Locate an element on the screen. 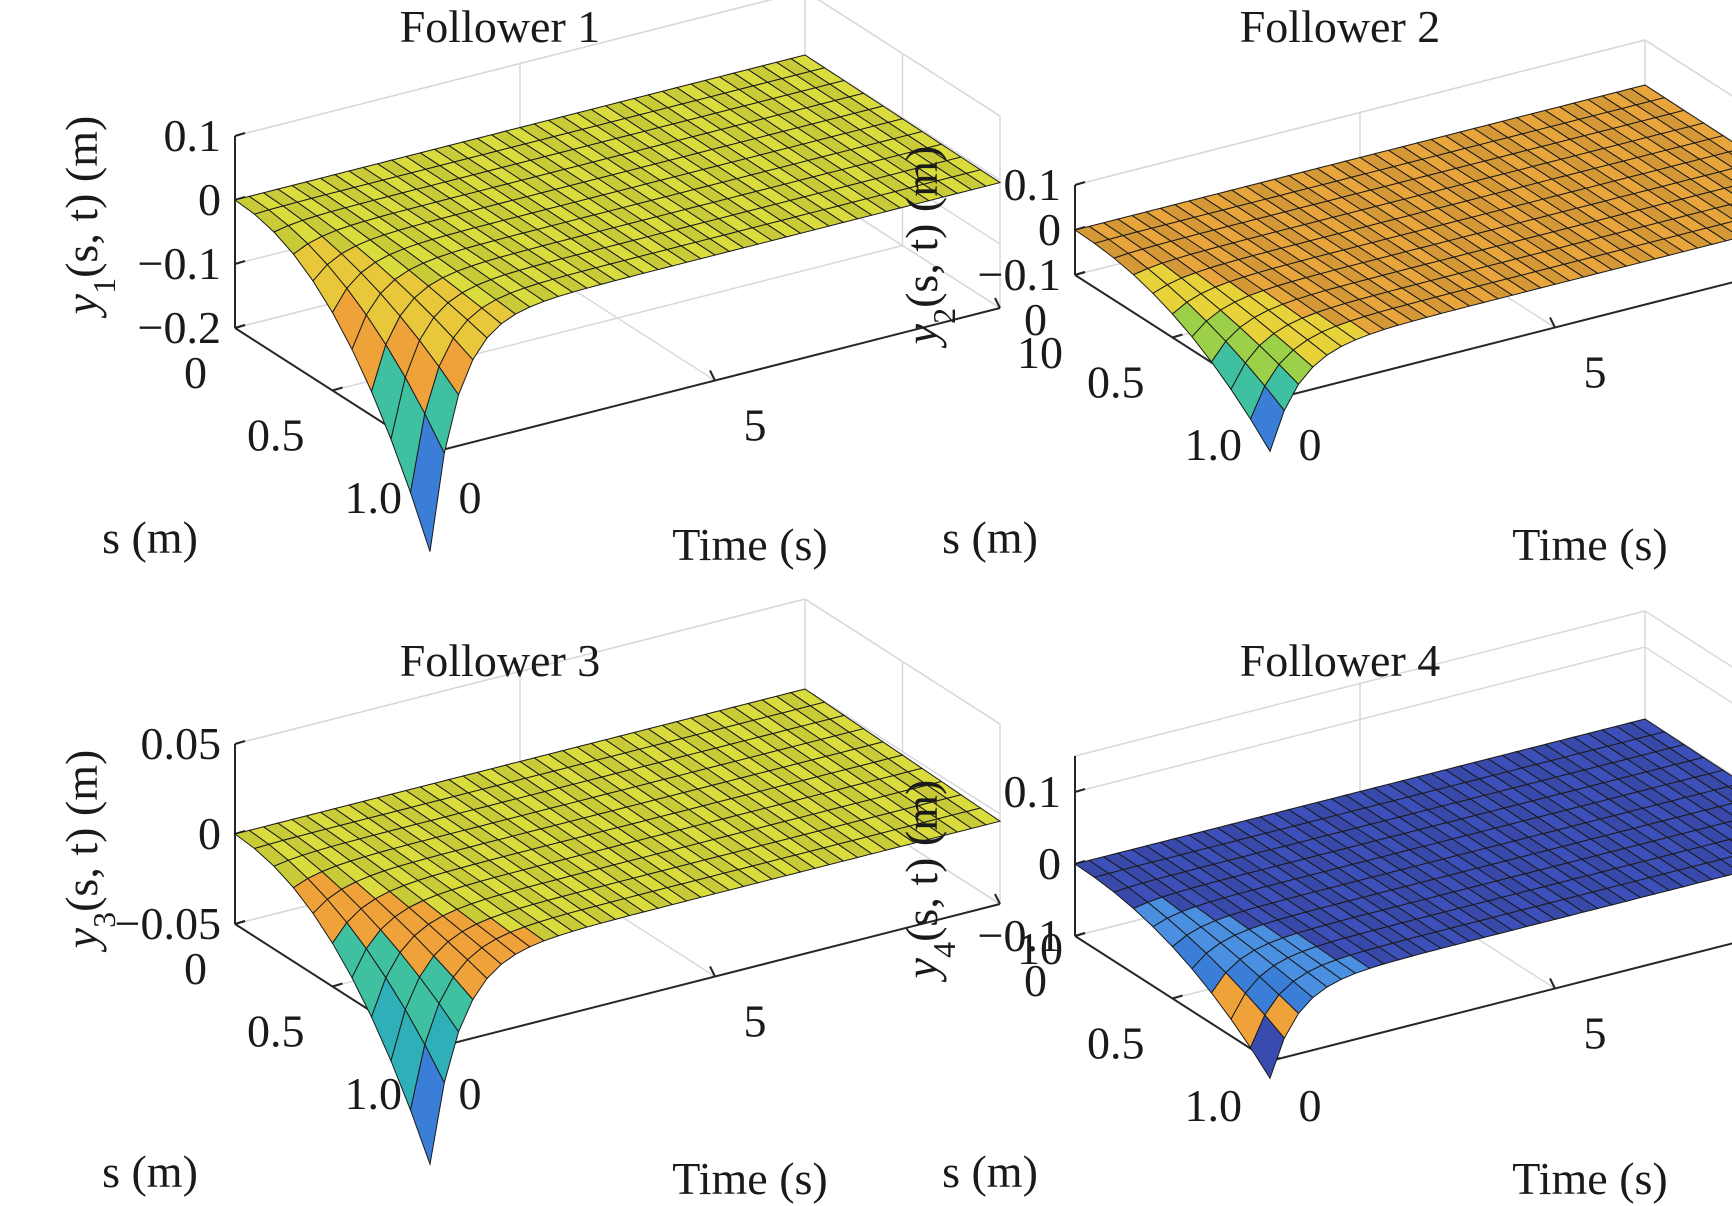  z-tick-label: 0.05 is located at coordinates (181, 743).